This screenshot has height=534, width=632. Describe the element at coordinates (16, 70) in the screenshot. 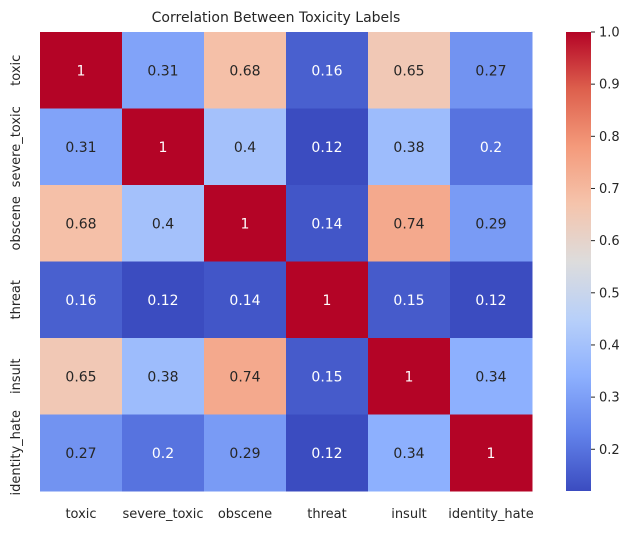

I see `y-tick-label: toxic` at that location.